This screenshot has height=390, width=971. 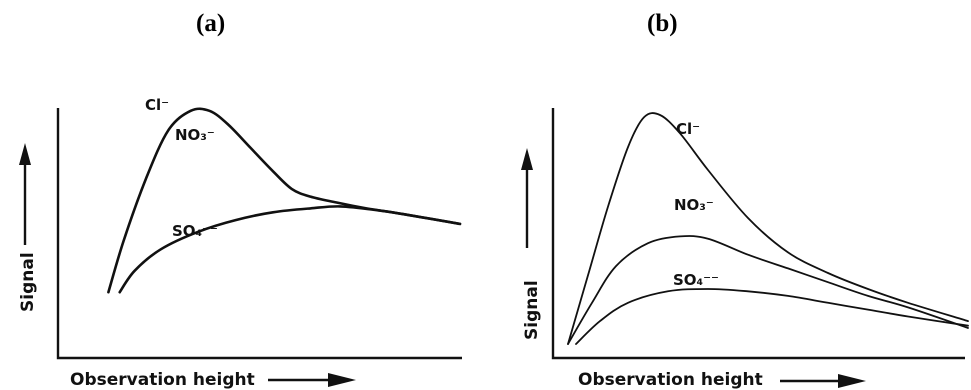 What do you see at coordinates (157, 105) in the screenshot?
I see `series-label-a-cl: Cl⁻` at bounding box center [157, 105].